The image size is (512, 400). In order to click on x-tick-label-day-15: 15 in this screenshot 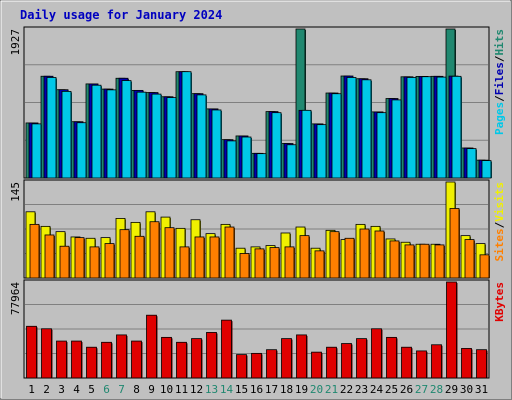, I will do `click(241, 389)`.